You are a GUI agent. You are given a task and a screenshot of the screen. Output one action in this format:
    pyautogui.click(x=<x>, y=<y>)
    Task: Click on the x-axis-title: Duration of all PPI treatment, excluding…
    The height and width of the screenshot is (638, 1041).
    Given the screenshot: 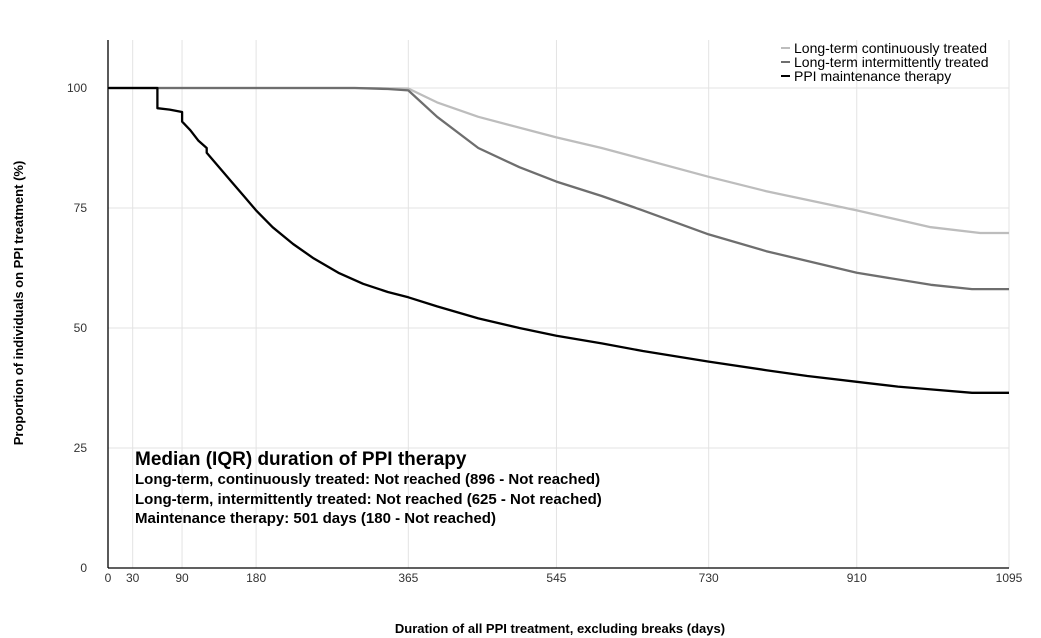 What is the action you would take?
    pyautogui.click(x=560, y=628)
    